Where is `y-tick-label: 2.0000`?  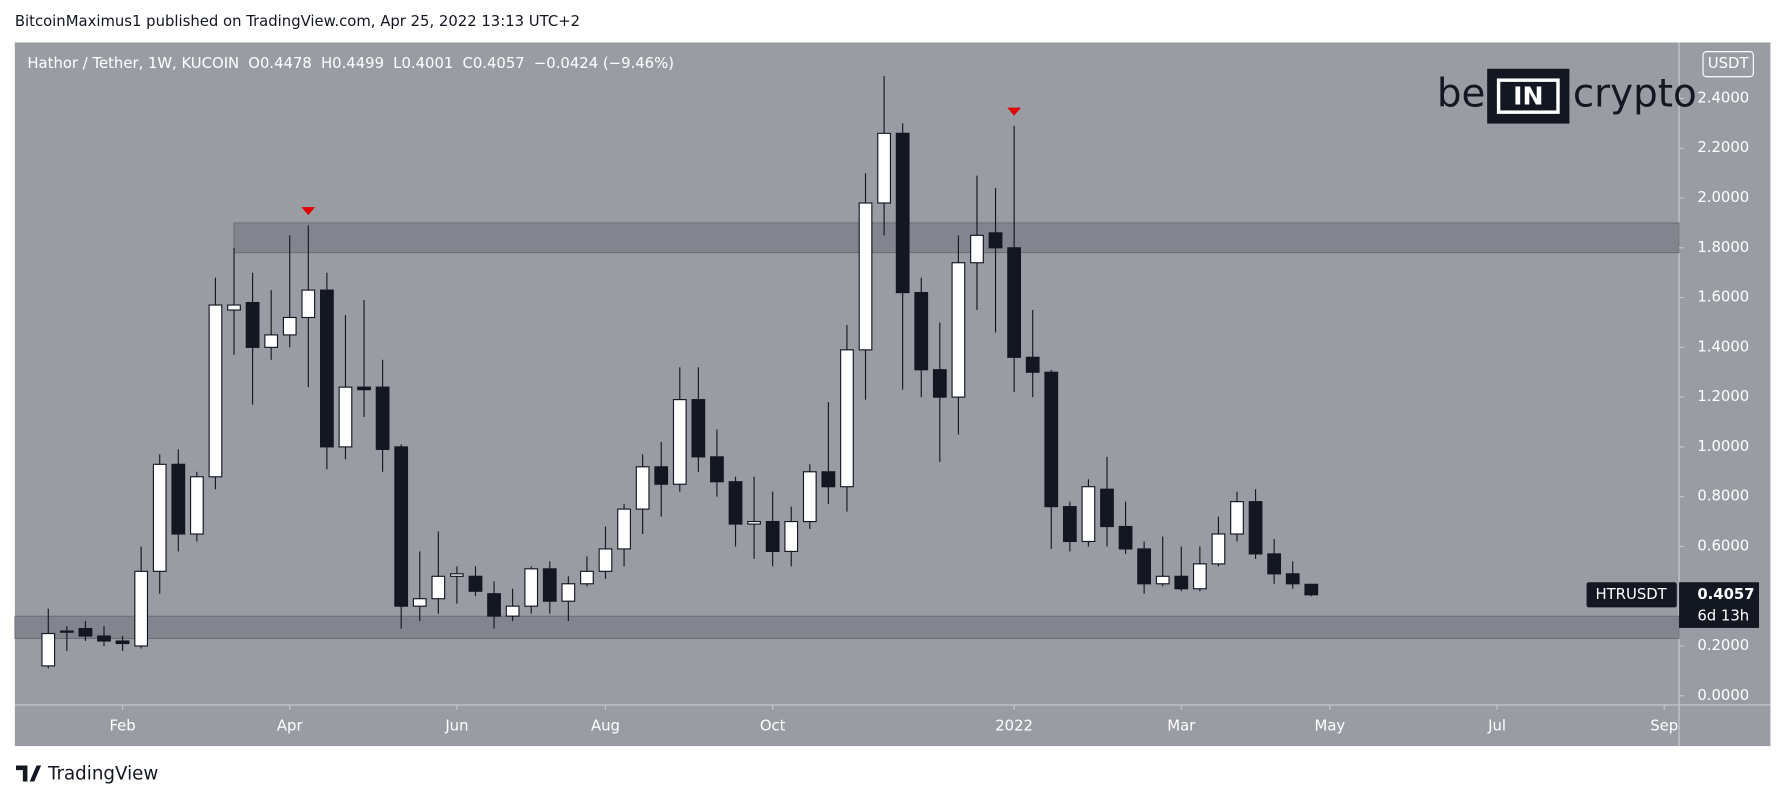 y-tick-label: 2.0000 is located at coordinates (1723, 197).